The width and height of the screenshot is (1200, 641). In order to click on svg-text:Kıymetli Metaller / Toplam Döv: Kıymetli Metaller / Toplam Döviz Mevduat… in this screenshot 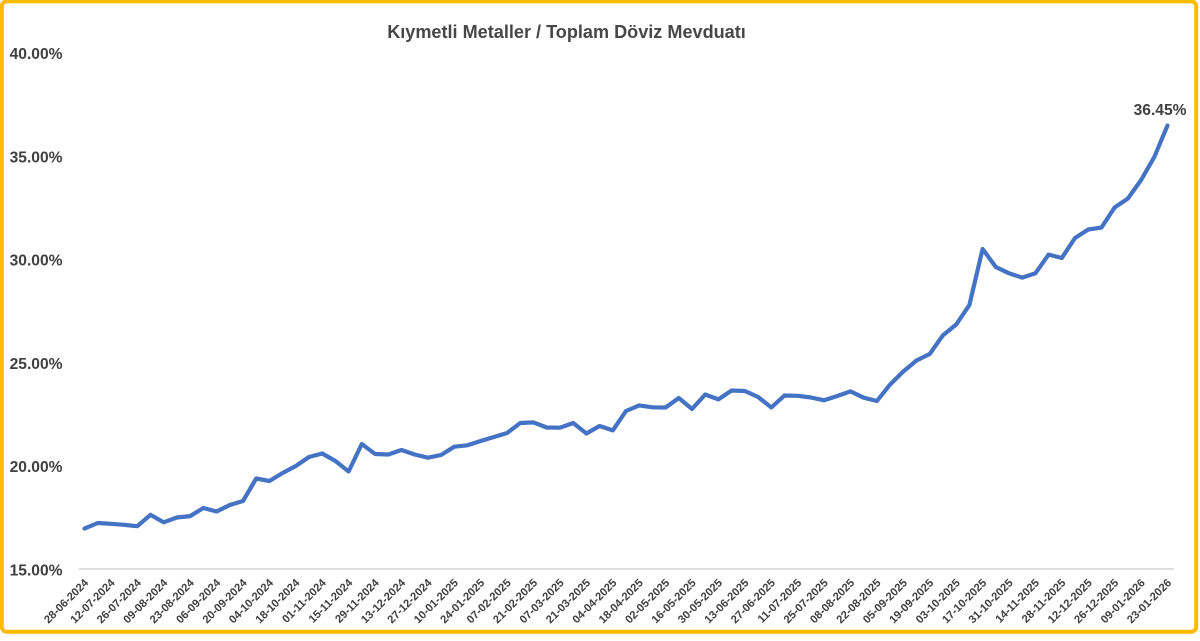, I will do `click(566, 32)`.